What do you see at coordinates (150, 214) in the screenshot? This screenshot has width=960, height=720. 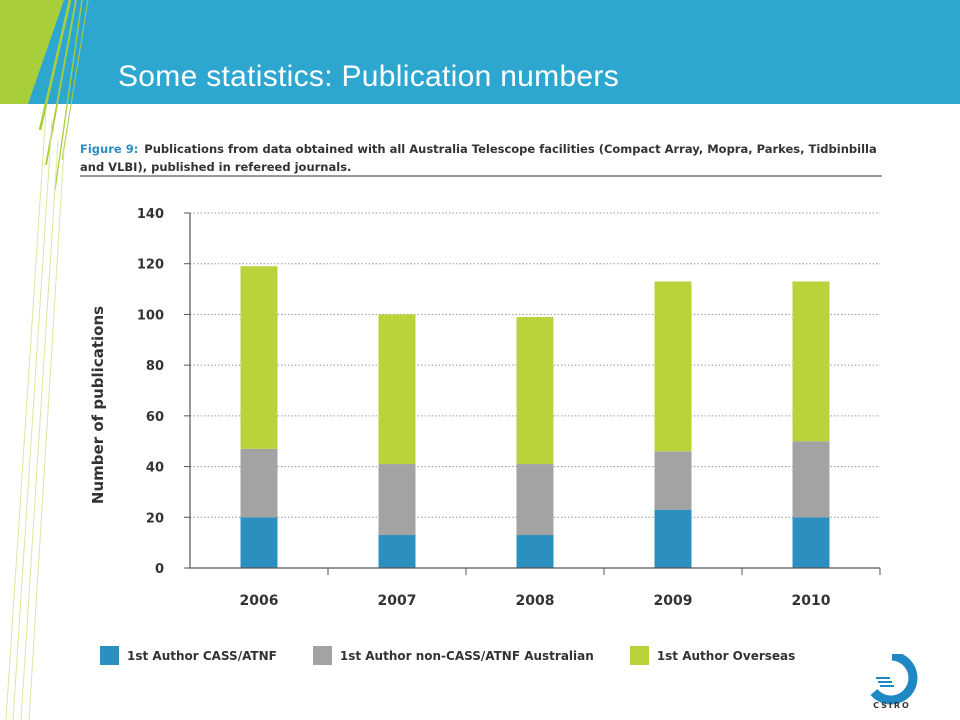 I see `y-tick-label: 140` at bounding box center [150, 214].